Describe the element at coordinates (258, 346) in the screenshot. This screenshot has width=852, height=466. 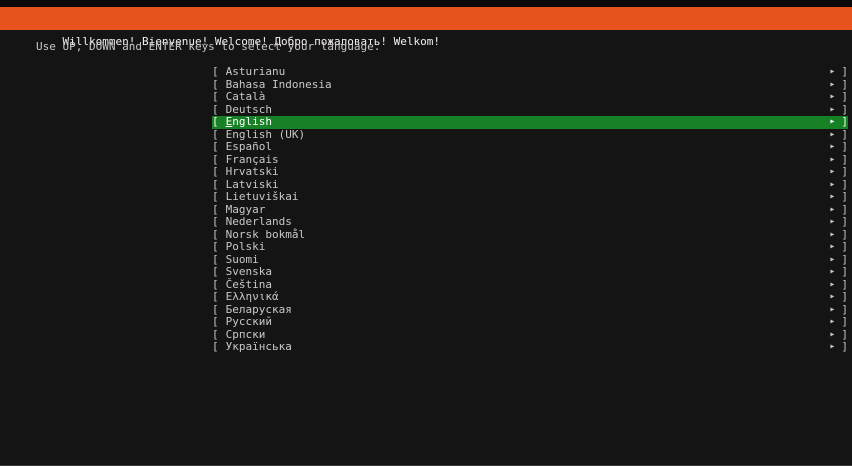
I see `language-label: Українська` at that location.